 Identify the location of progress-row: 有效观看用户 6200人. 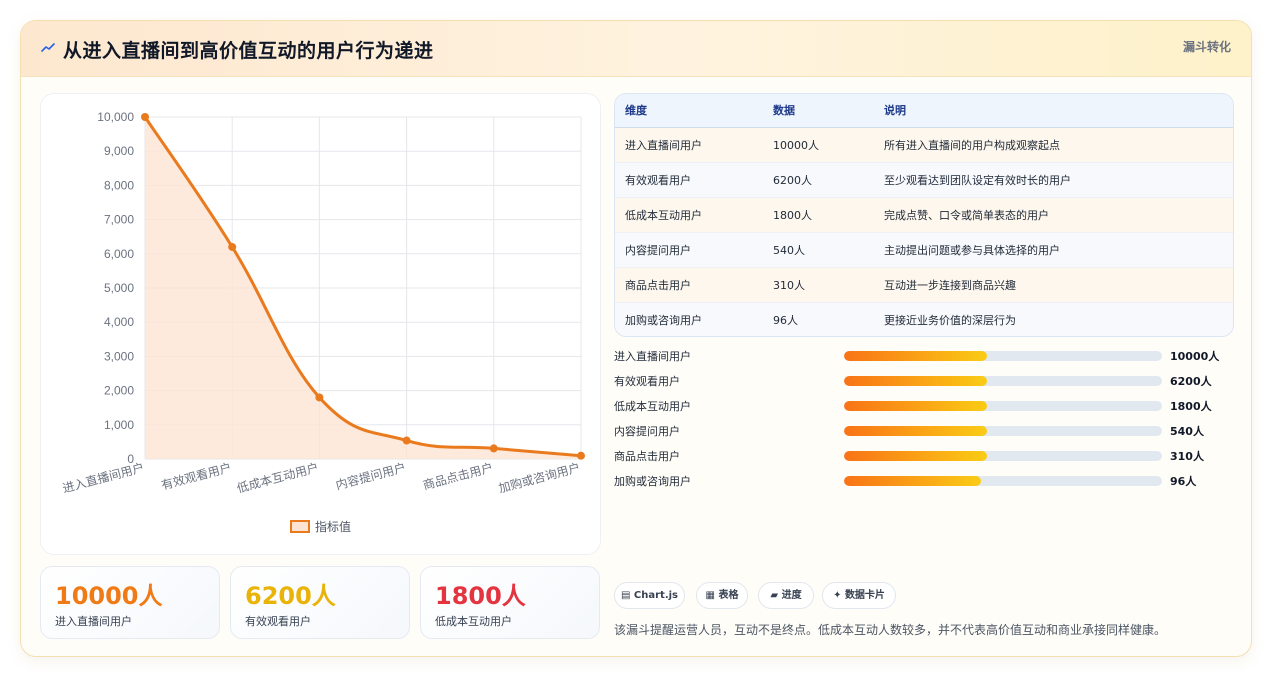
(924, 383).